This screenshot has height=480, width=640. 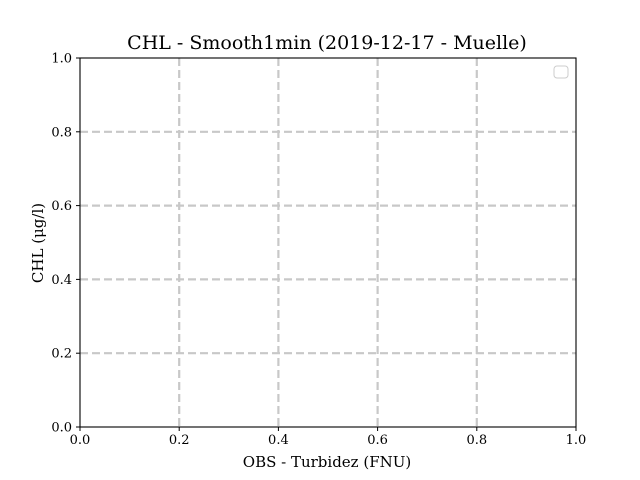 What do you see at coordinates (80, 440) in the screenshot?
I see `x-tick-label: 0.0` at bounding box center [80, 440].